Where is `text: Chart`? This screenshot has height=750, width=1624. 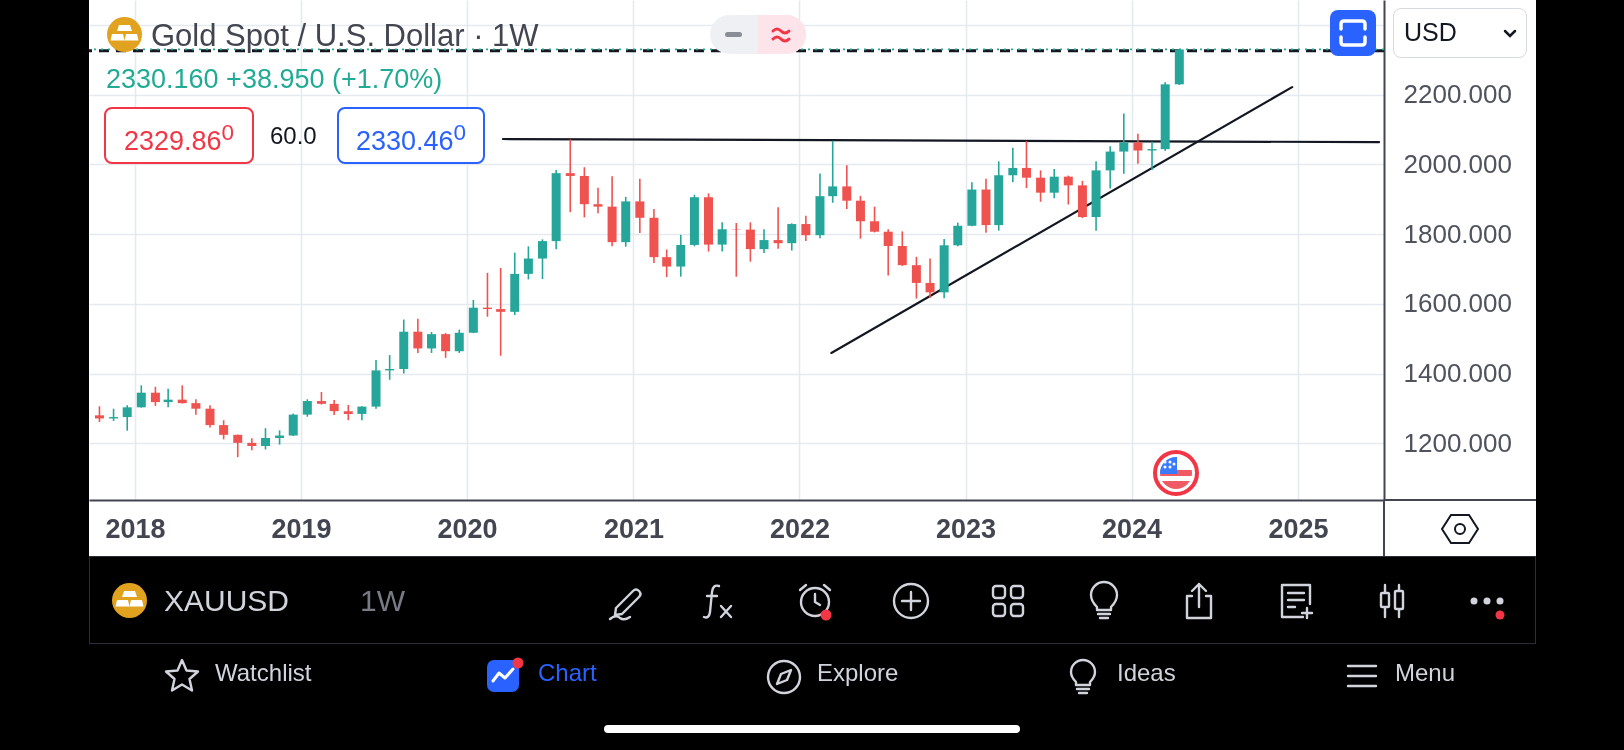
text: Chart is located at coordinates (567, 672).